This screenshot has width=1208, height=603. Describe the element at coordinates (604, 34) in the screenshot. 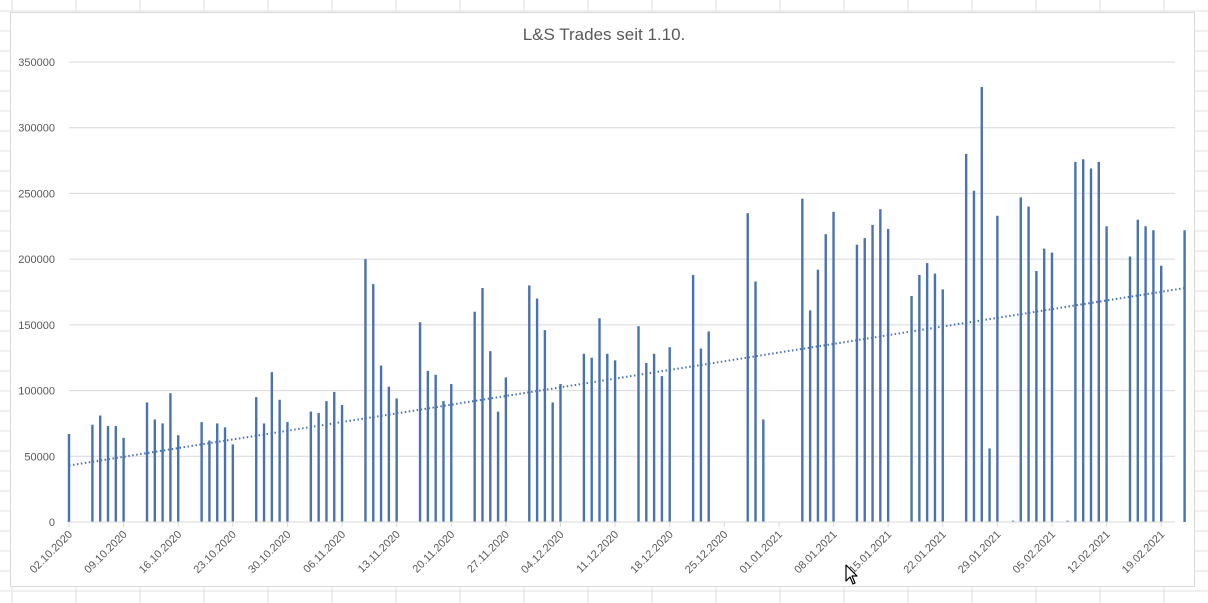

I see `chart-title: L&S Trades seit 1.10.` at that location.